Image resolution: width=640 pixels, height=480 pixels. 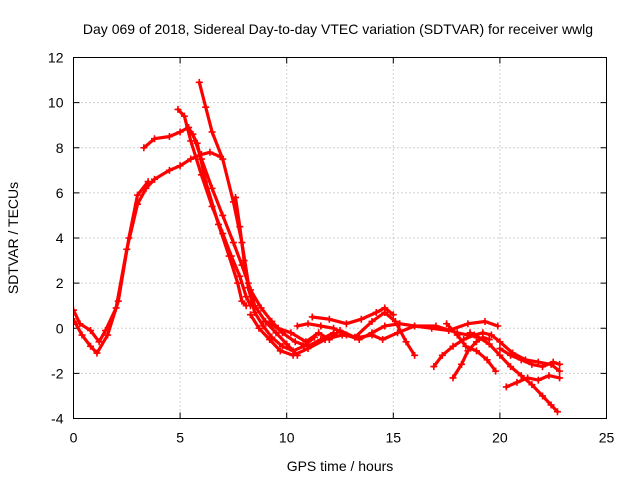 I want to click on x-tick-label: 25, so click(x=607, y=438).